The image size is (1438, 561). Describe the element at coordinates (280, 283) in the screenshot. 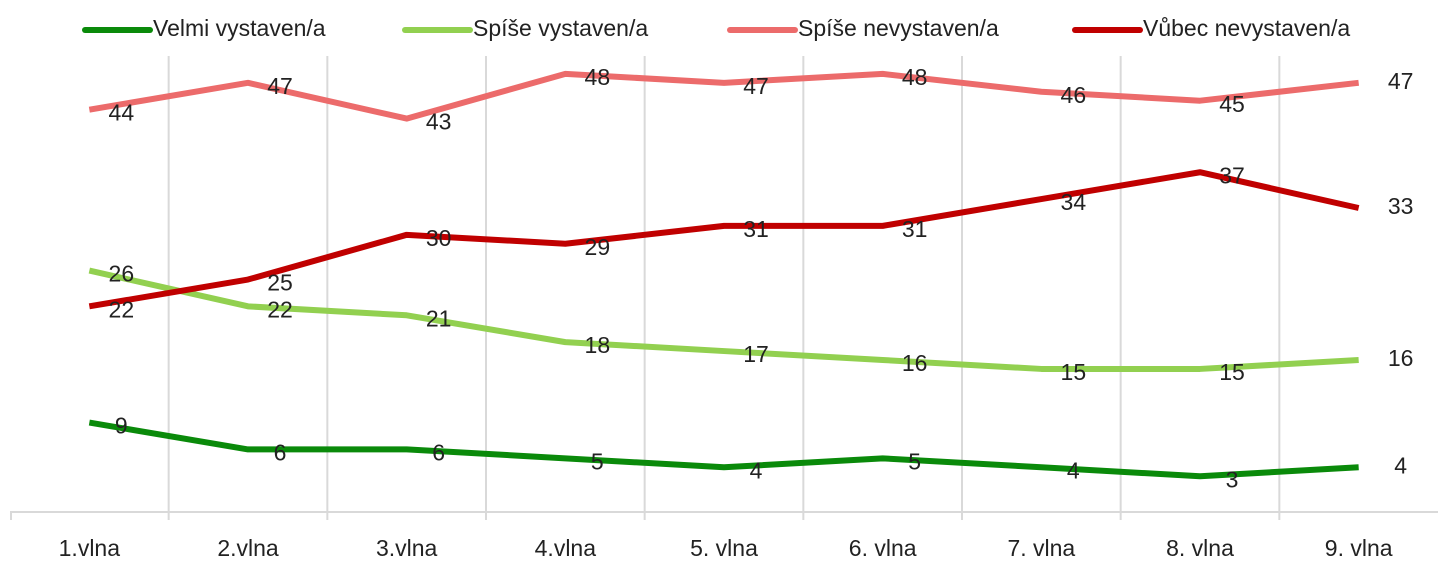

I see `data-label: 25` at that location.